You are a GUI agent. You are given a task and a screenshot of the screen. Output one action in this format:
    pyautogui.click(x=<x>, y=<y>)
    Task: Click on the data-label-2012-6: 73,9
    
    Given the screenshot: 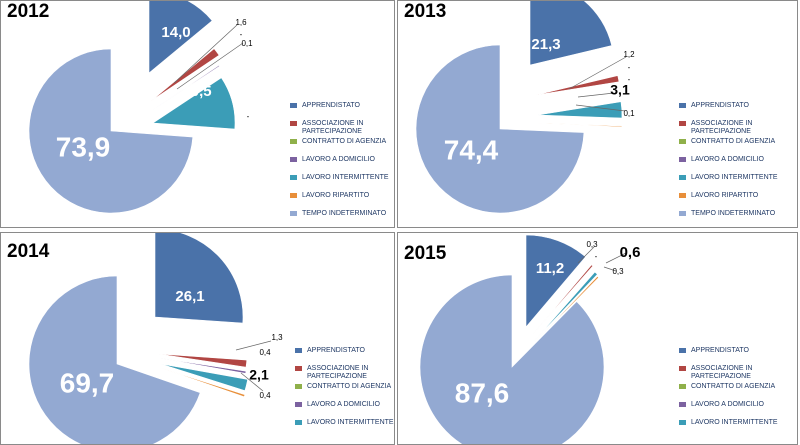 What is the action you would take?
    pyautogui.click(x=83, y=146)
    